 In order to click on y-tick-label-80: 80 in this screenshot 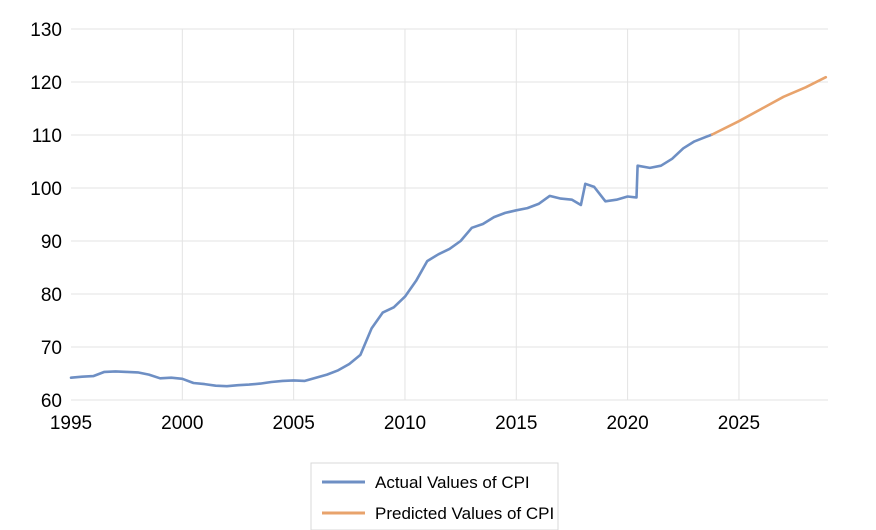, I will do `click(51, 295)`.